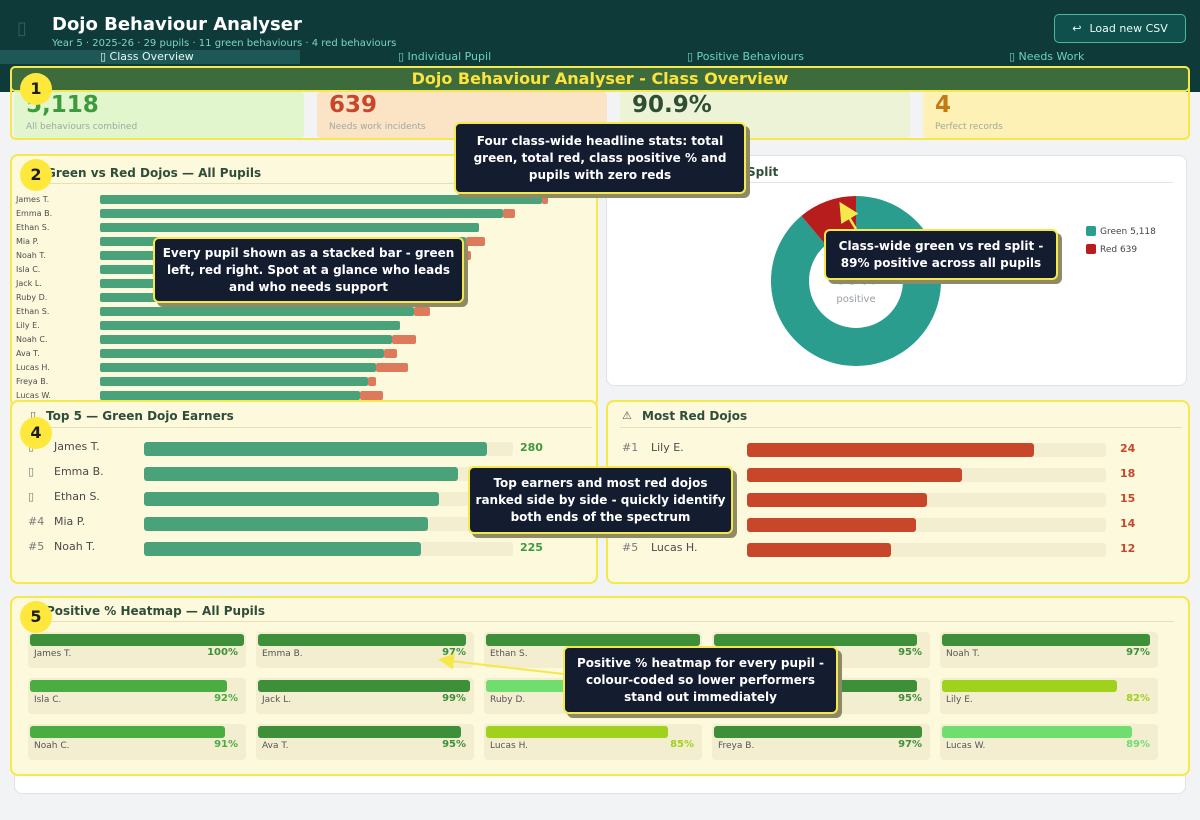 The image size is (1200, 820). Describe the element at coordinates (1077, 28) in the screenshot. I see `return-arrow-icon: ↩` at that location.